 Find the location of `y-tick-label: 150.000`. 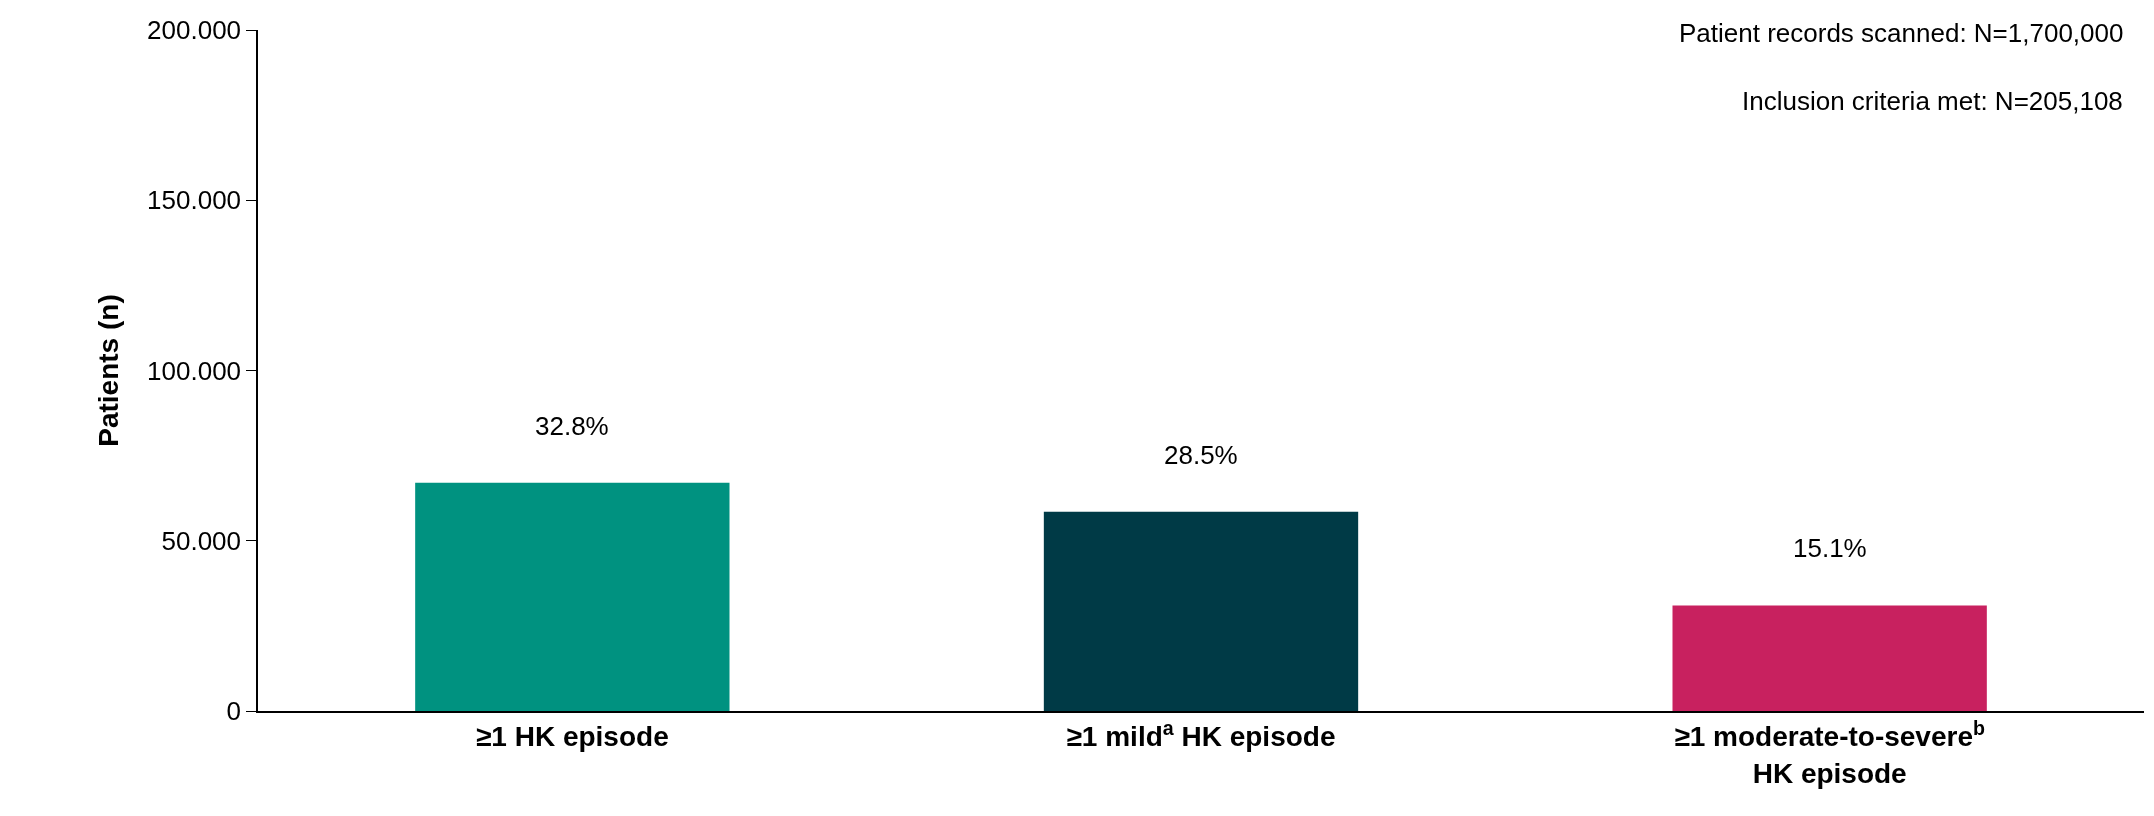

y-tick-label: 150.000 is located at coordinates (194, 200).